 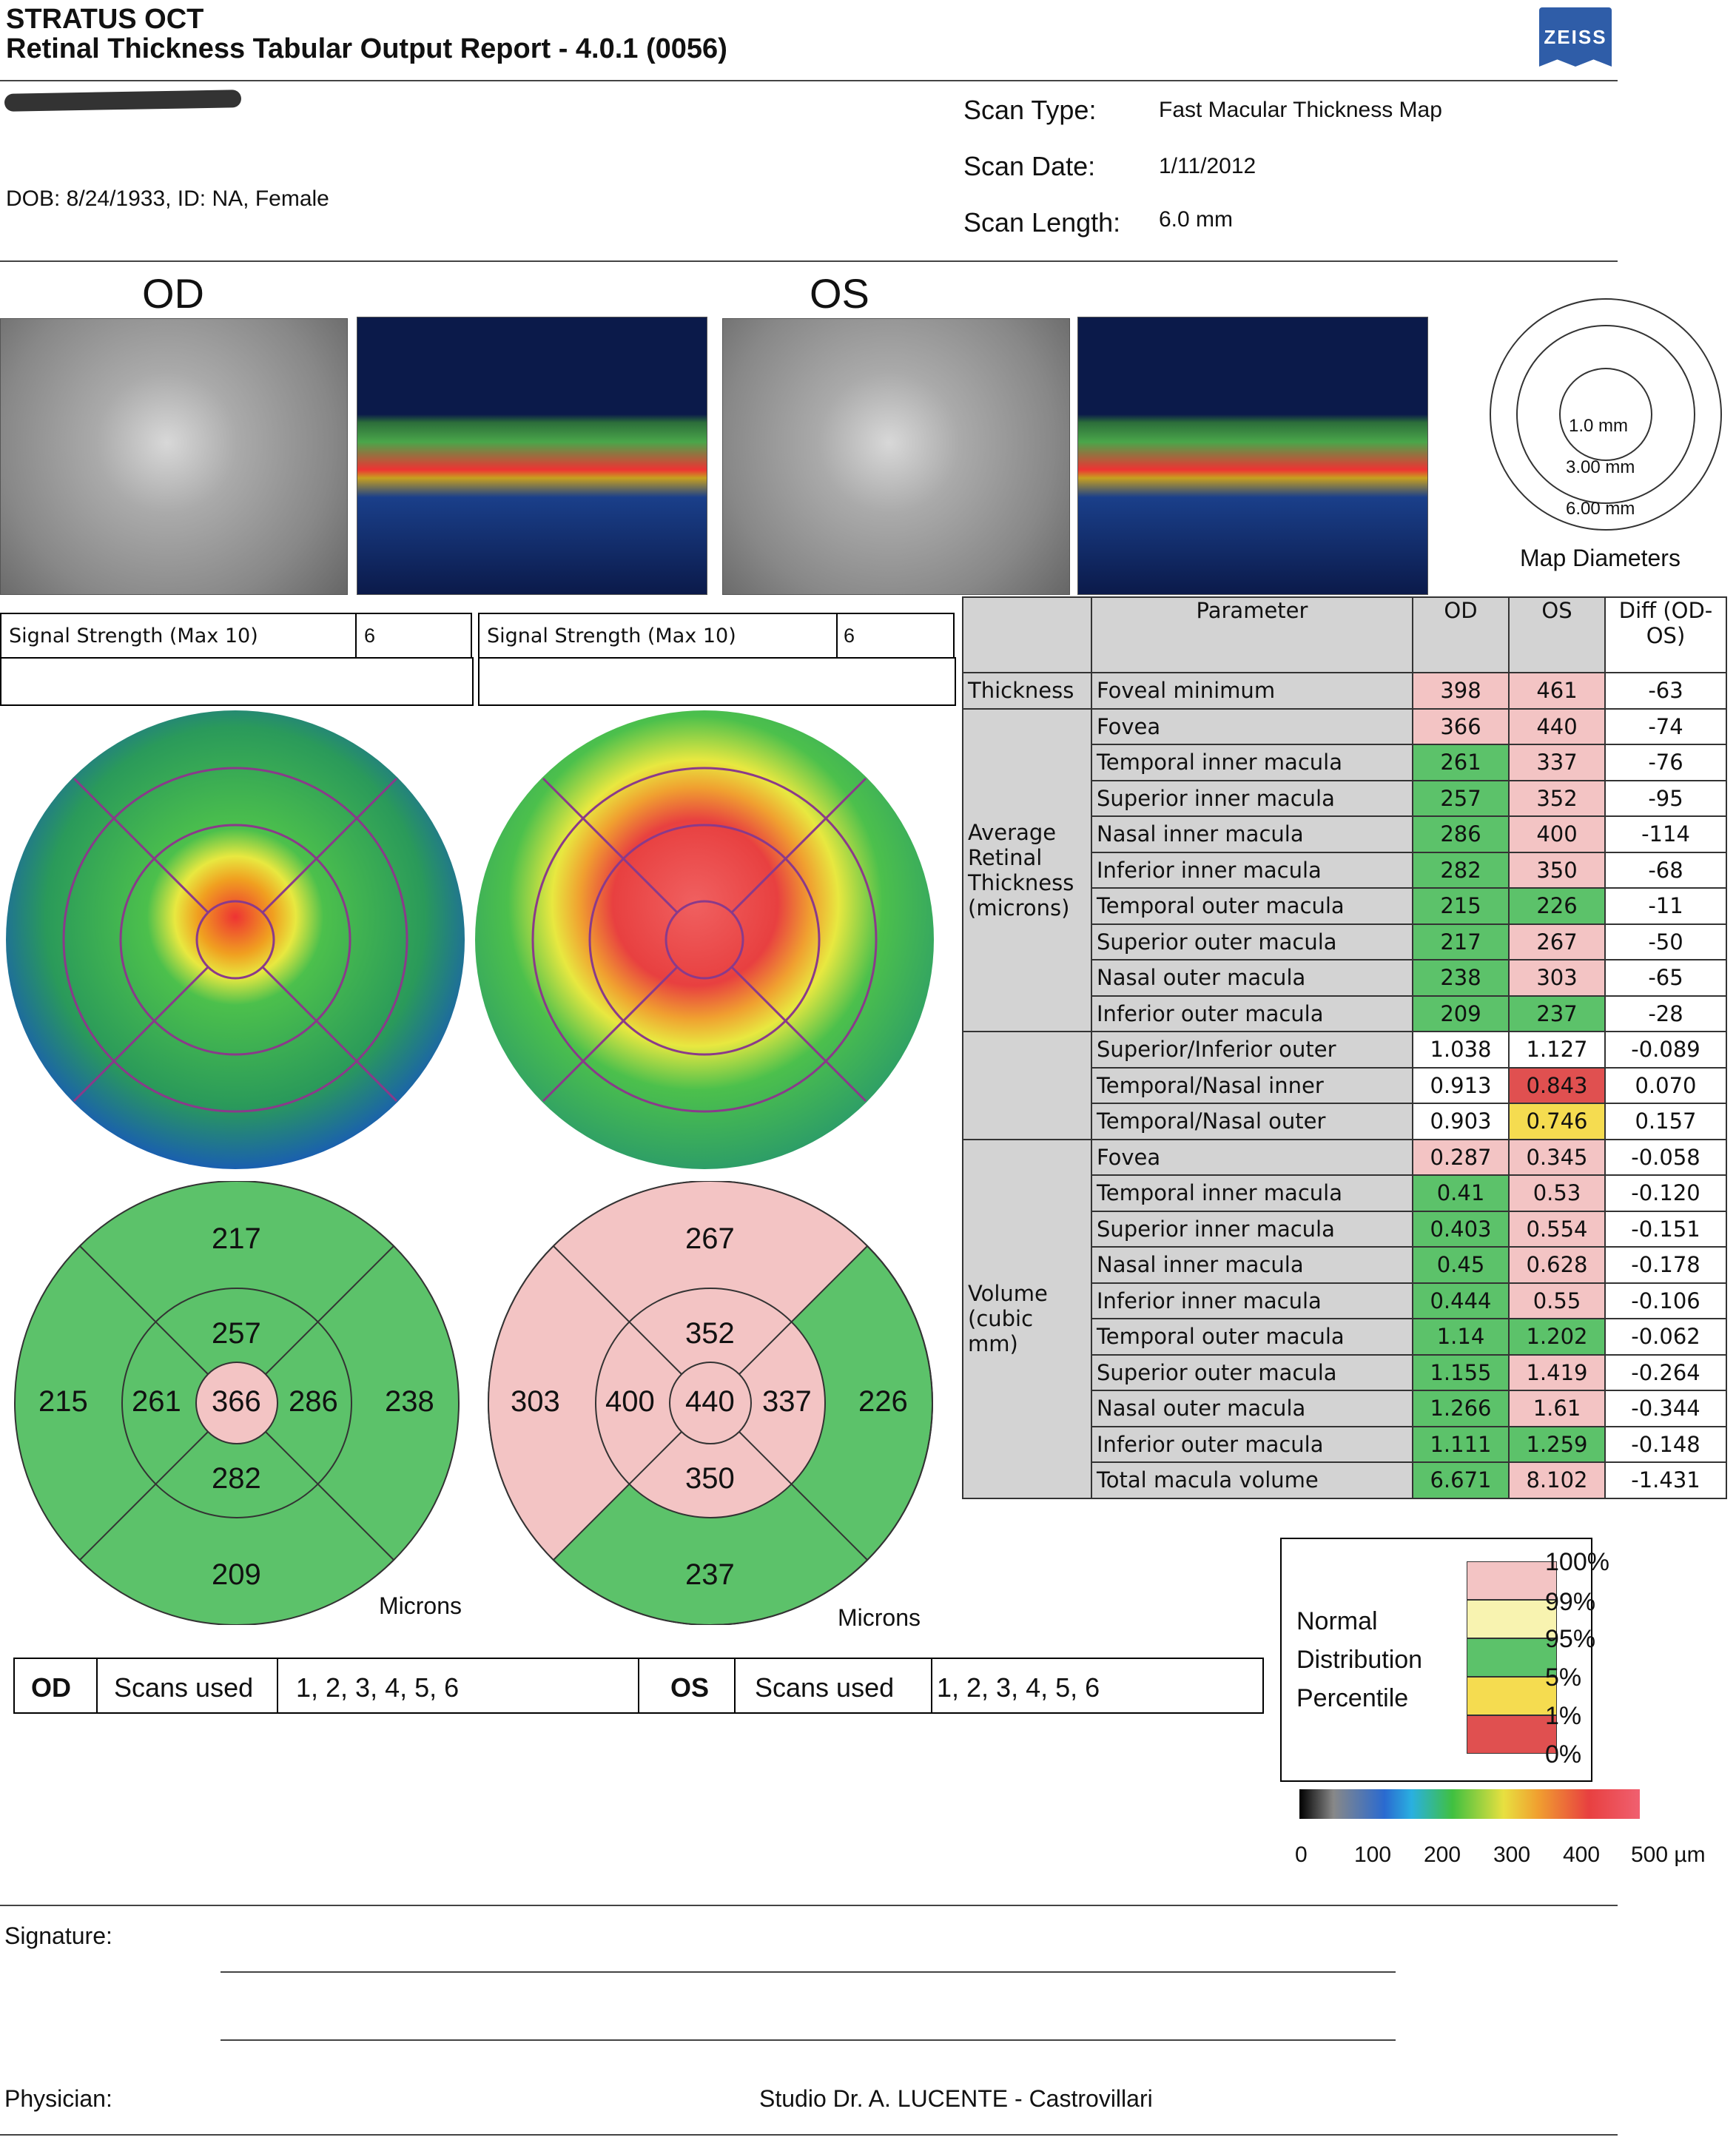 What do you see at coordinates (1557, 1301) in the screenshot?
I see `os-value-cell: 0.55` at bounding box center [1557, 1301].